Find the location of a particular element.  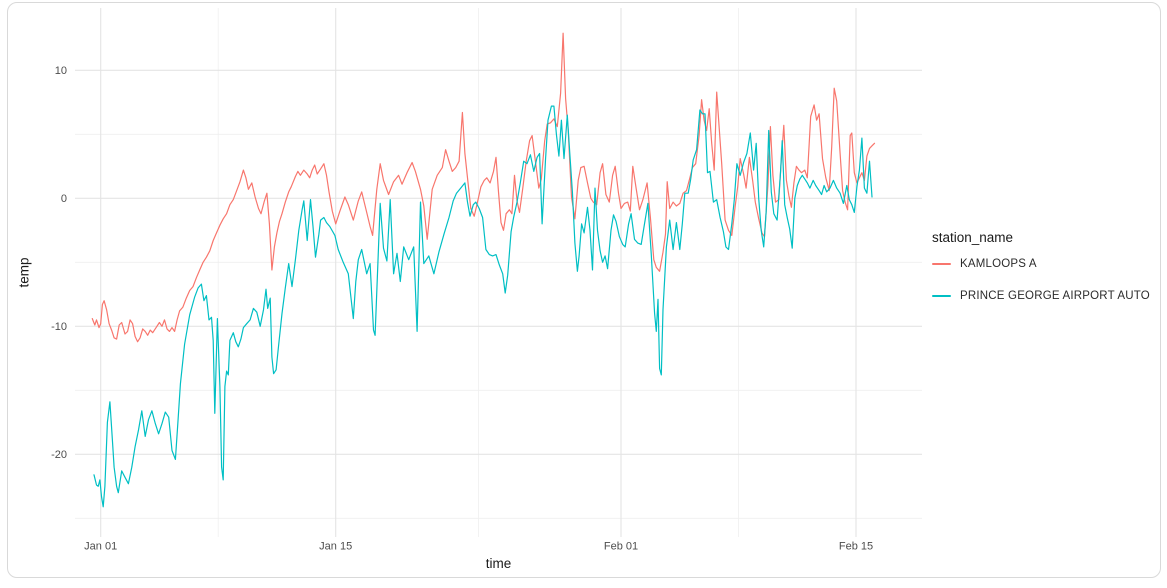

x-tick-label: Feb 15 is located at coordinates (856, 547).